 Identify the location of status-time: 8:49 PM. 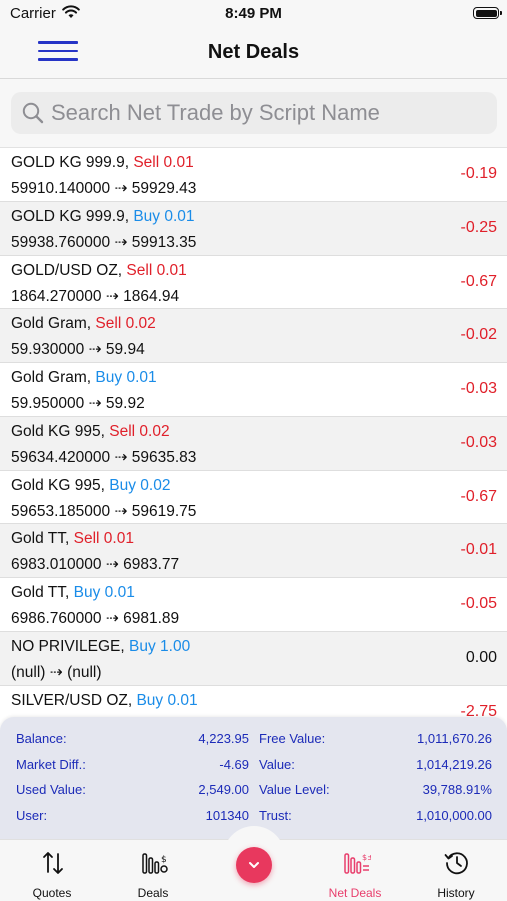
(253, 13).